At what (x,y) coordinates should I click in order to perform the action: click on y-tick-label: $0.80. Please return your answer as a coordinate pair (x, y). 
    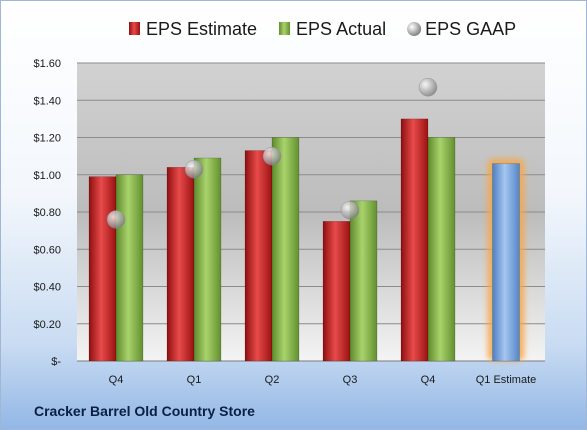
    Looking at the image, I should click on (47, 213).